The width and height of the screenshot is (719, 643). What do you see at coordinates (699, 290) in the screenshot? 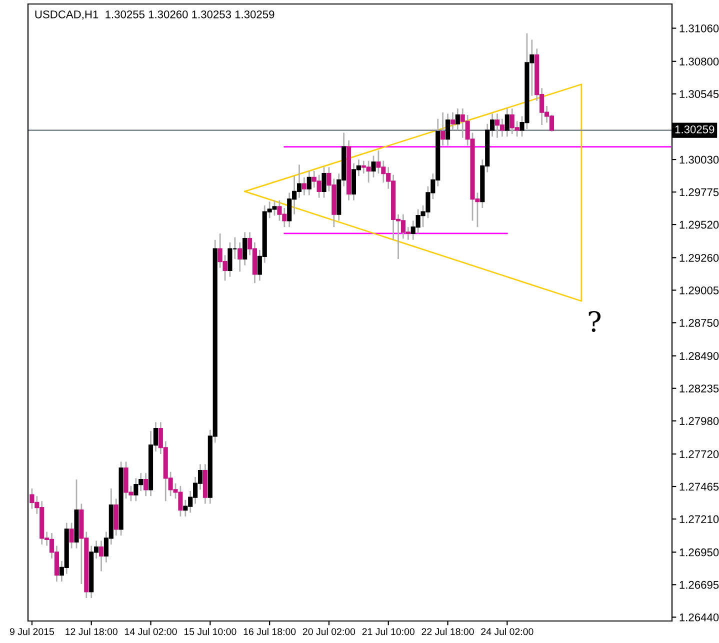
I see `y-tick-label: 1.29005` at bounding box center [699, 290].